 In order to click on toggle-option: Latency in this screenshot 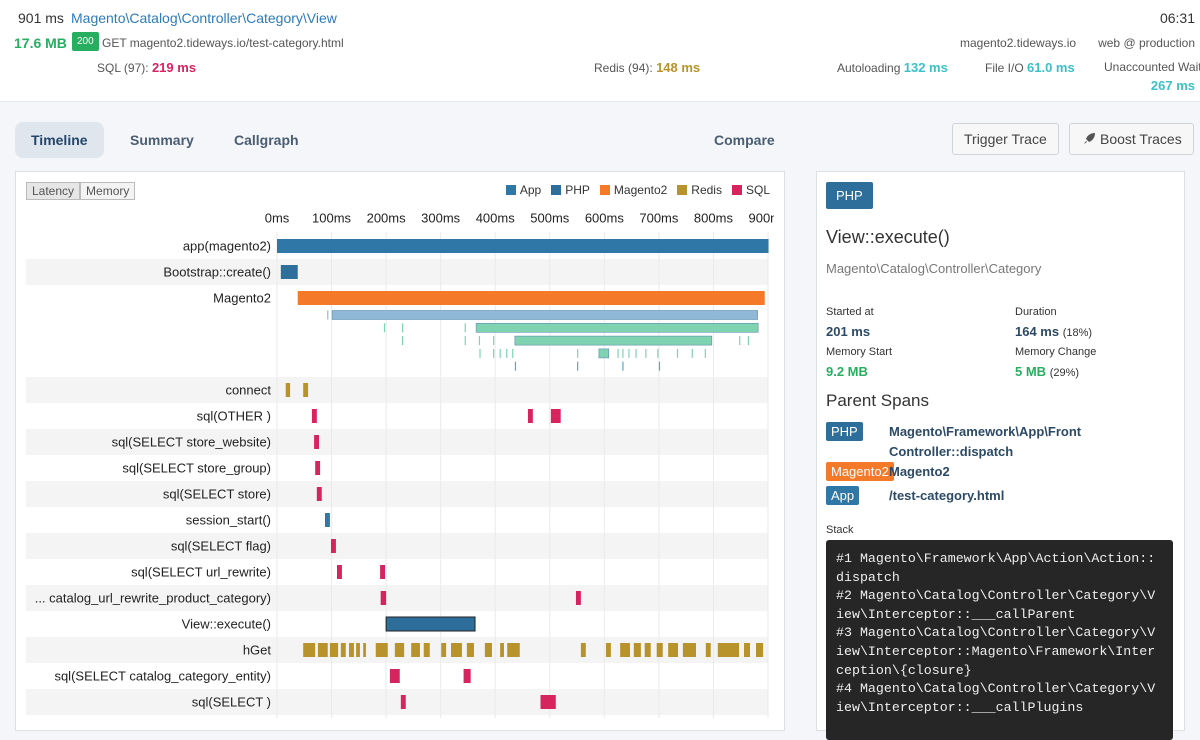, I will do `click(53, 191)`.